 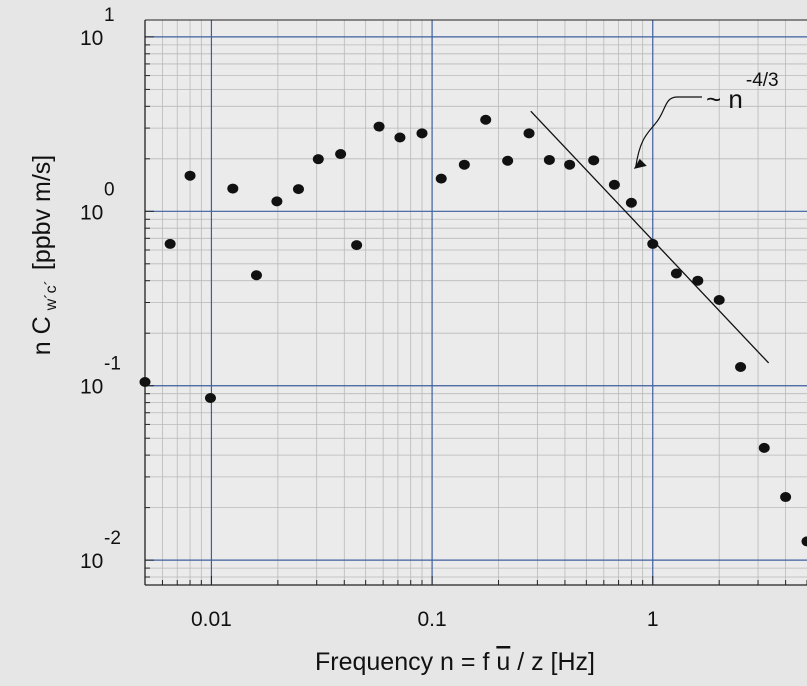 I want to click on fit-line-group, so click(x=650, y=237).